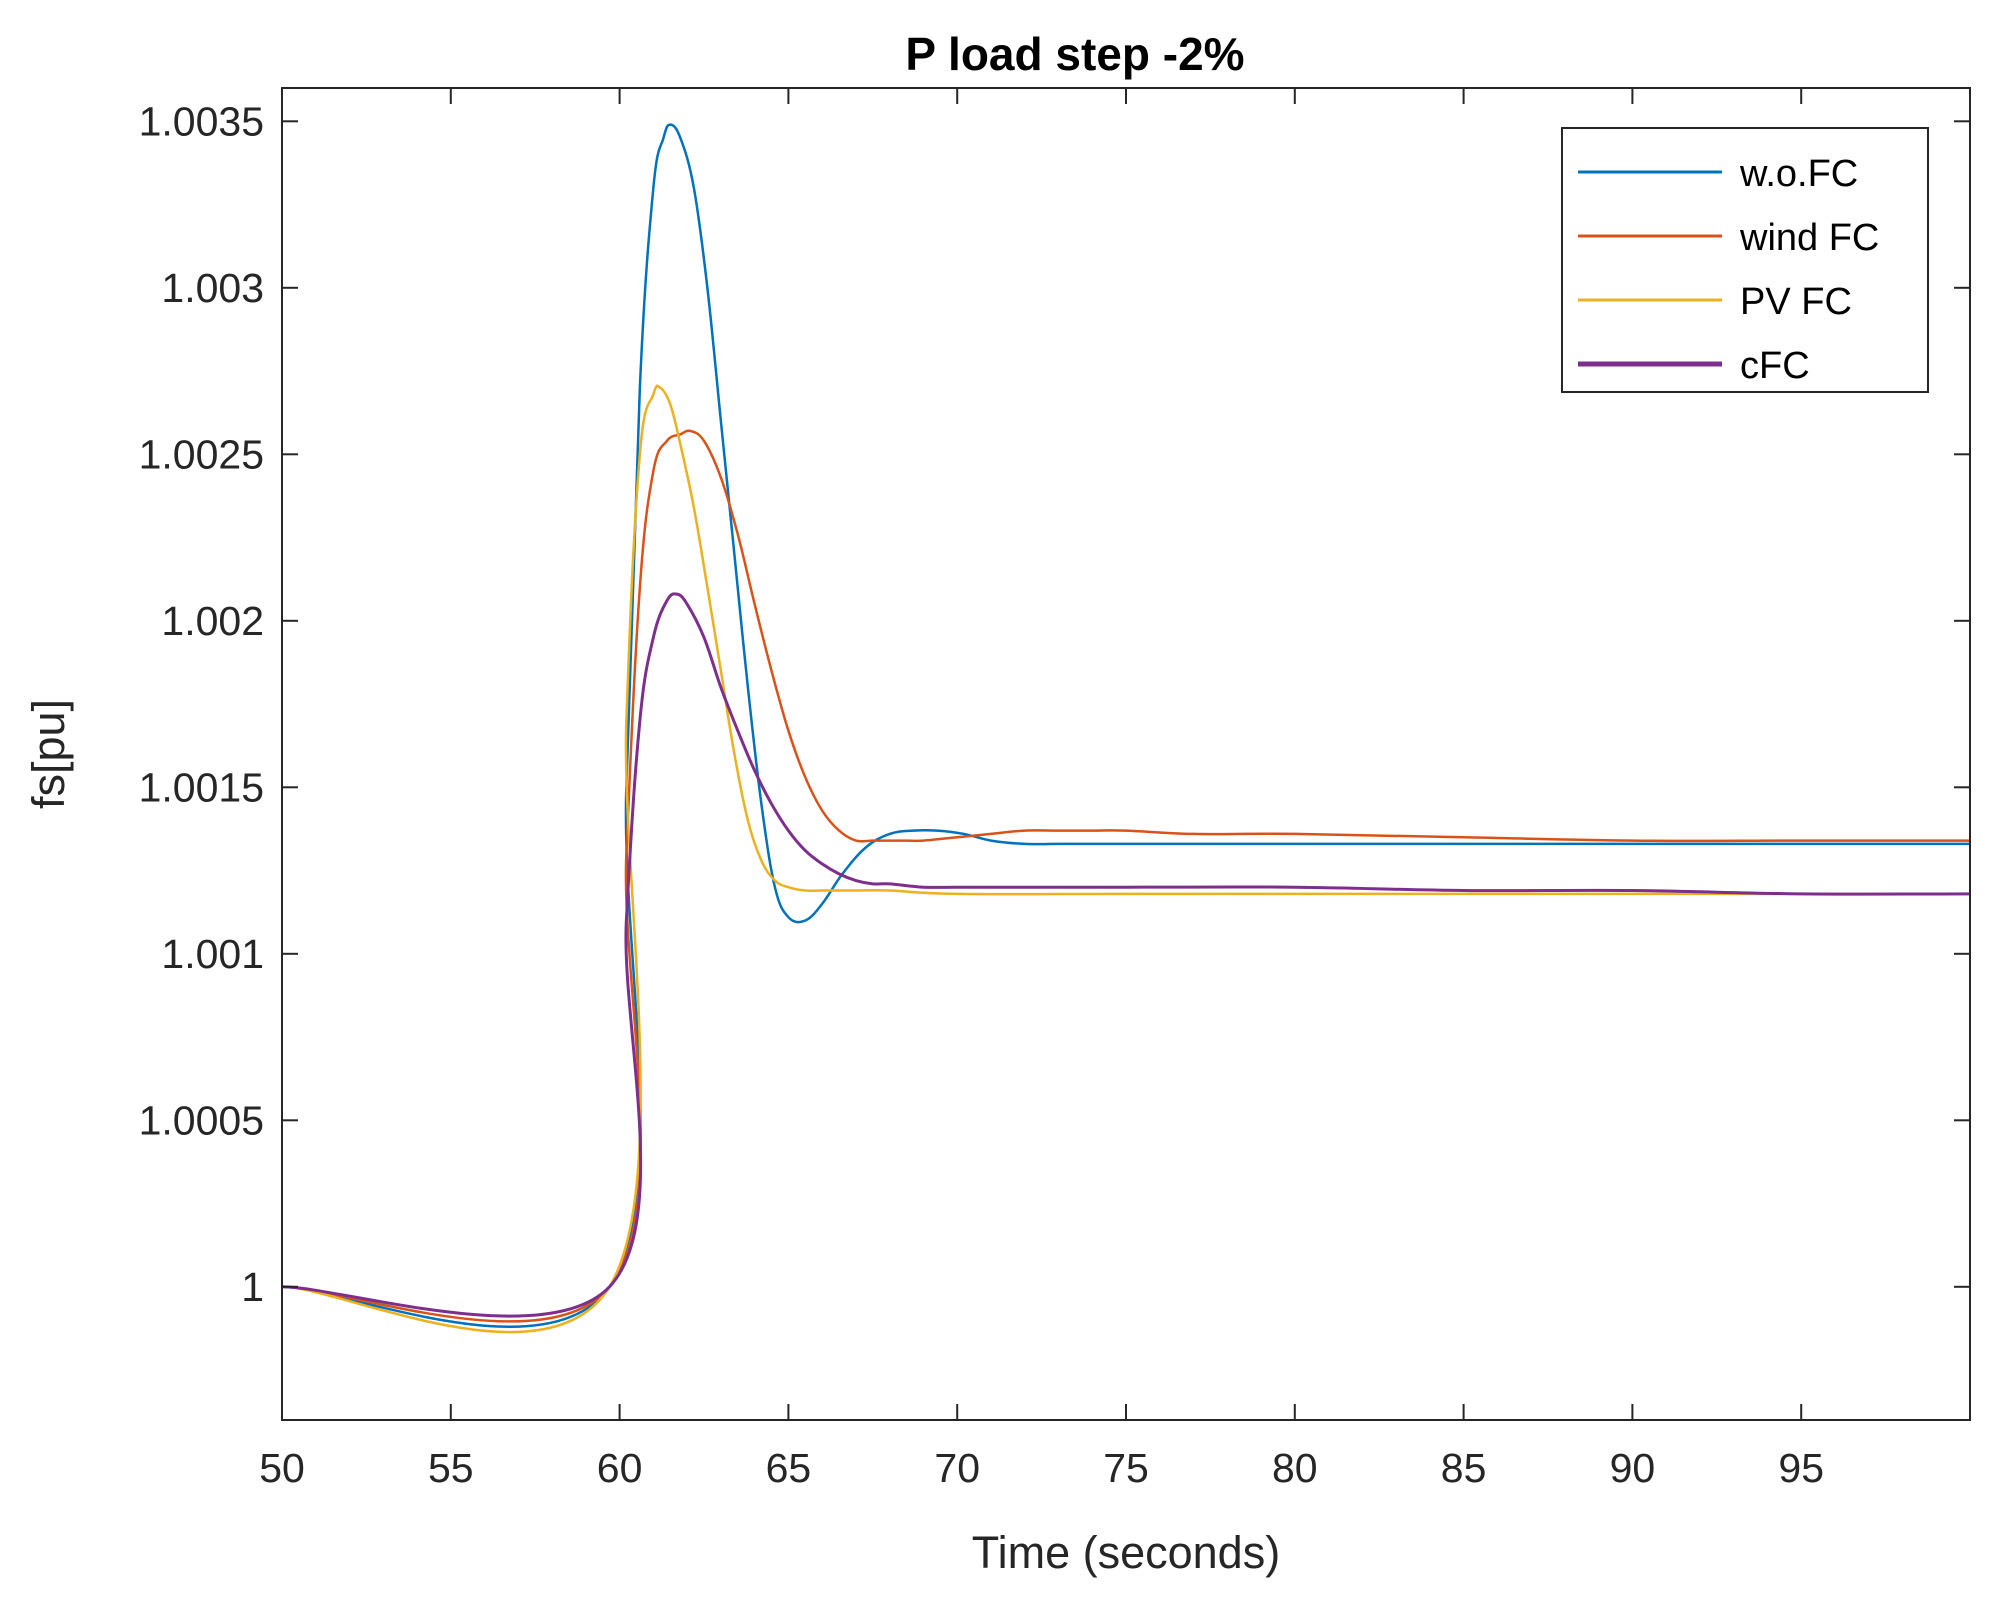  What do you see at coordinates (1809, 238) in the screenshot?
I see `legend-label: wind FC` at bounding box center [1809, 238].